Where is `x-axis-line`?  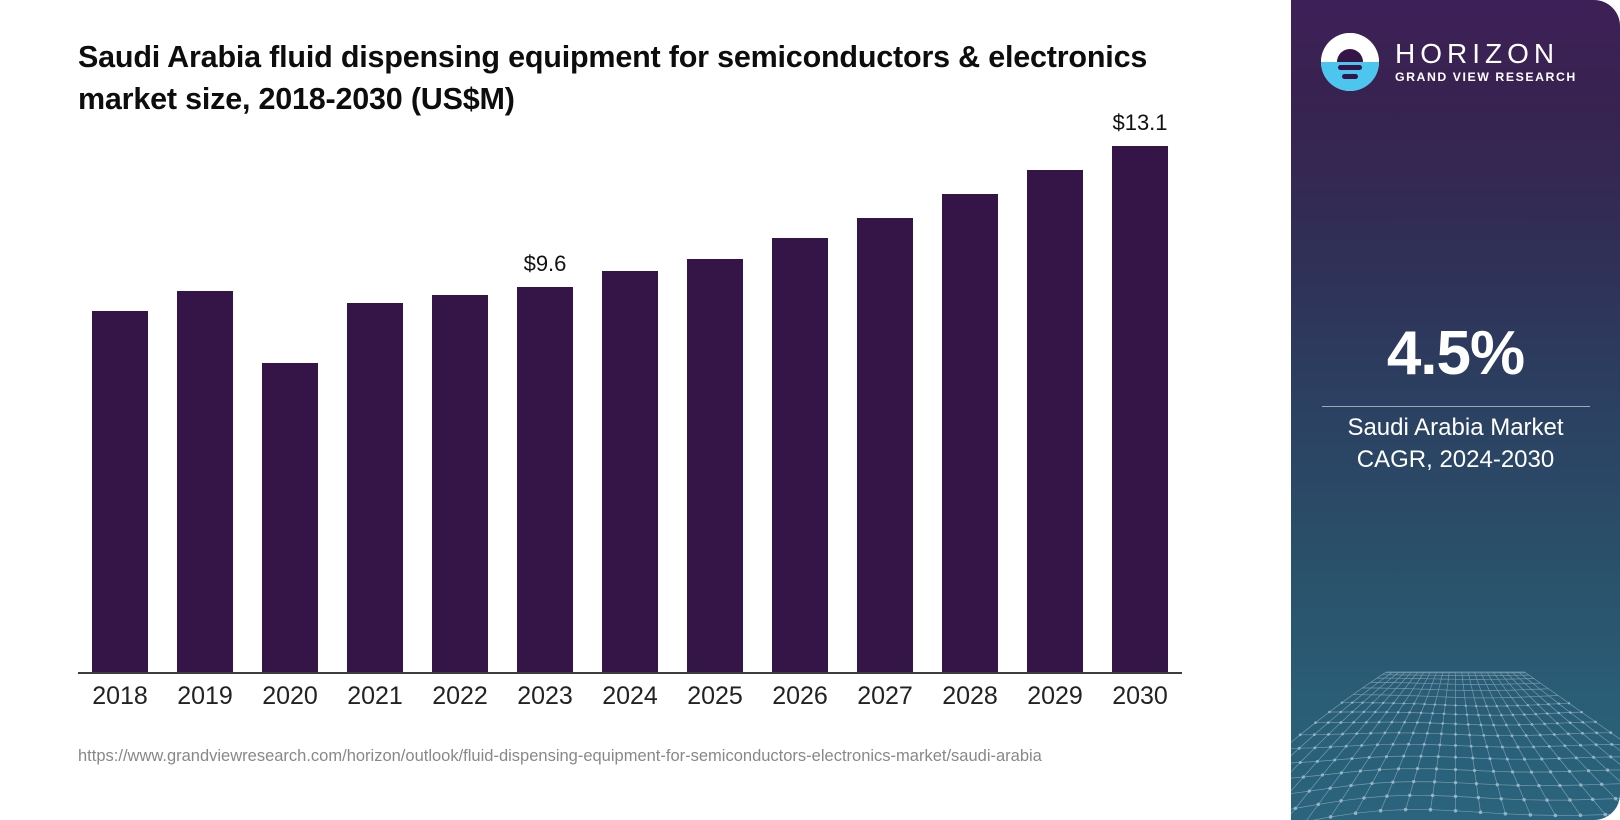 x-axis-line is located at coordinates (630, 673).